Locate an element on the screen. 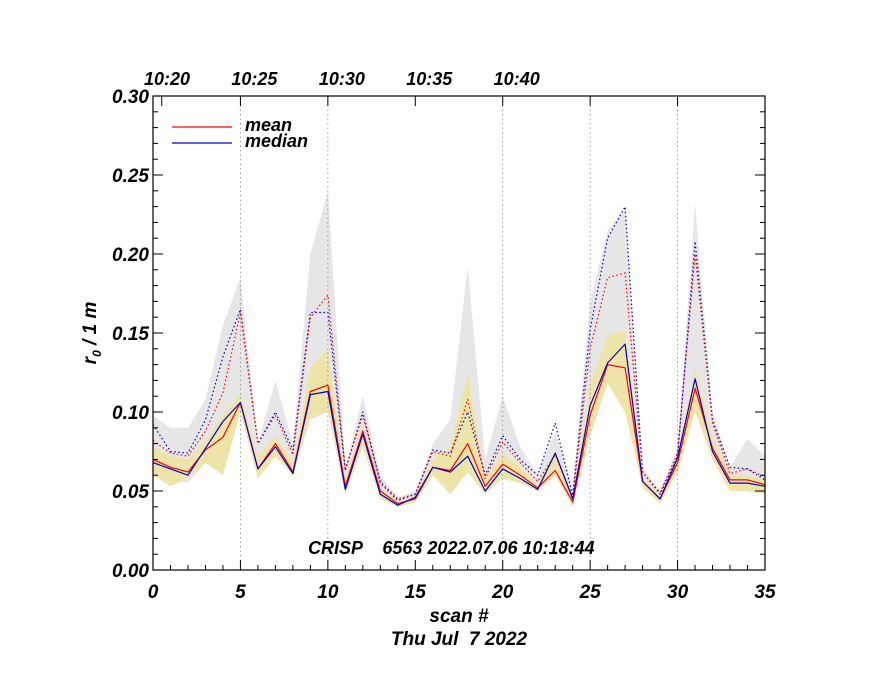 This screenshot has height=680, width=880. x-tick-label-6: 30 is located at coordinates (678, 592).